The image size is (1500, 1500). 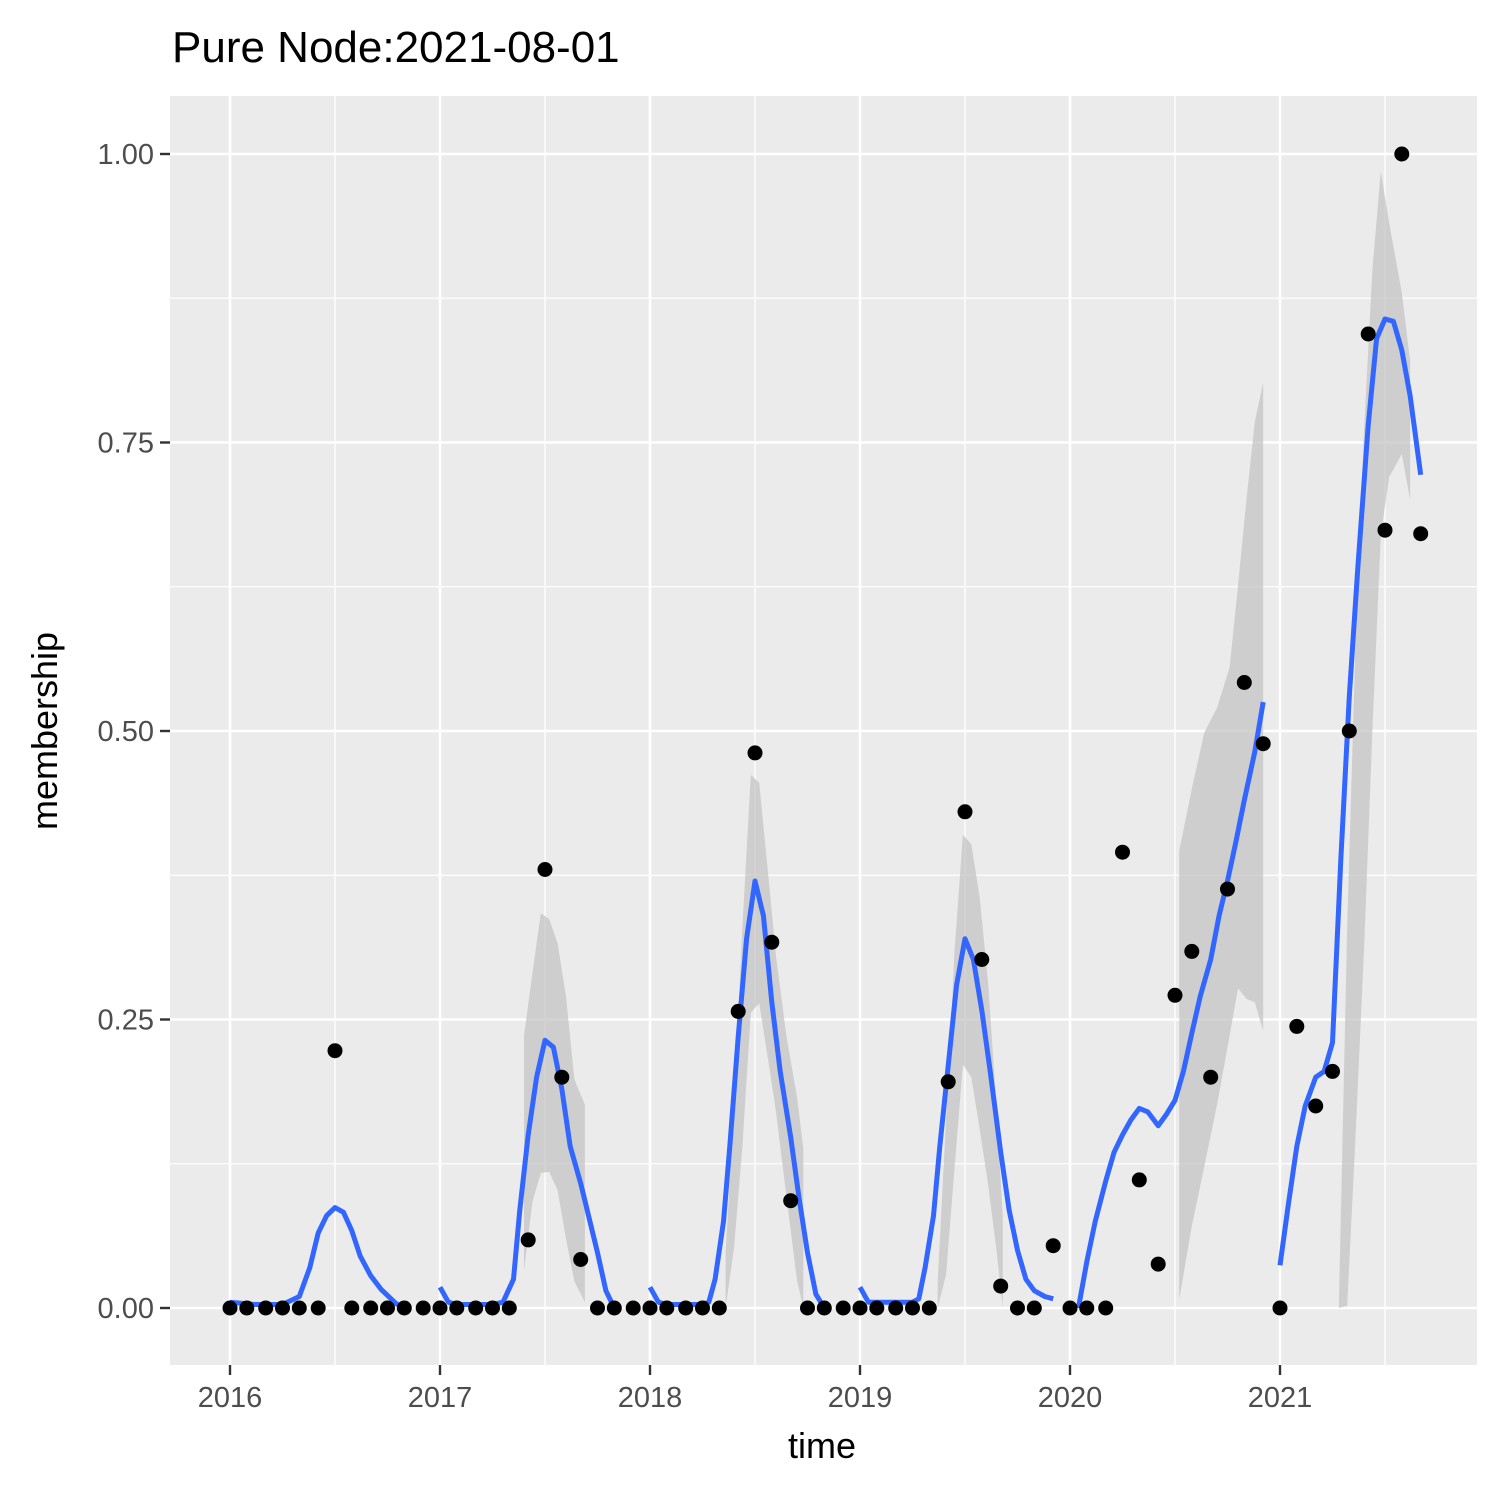 What do you see at coordinates (755, 1389) in the screenshot?
I see `x-axis: 2016 2017 2018 2019 2020 2021` at bounding box center [755, 1389].